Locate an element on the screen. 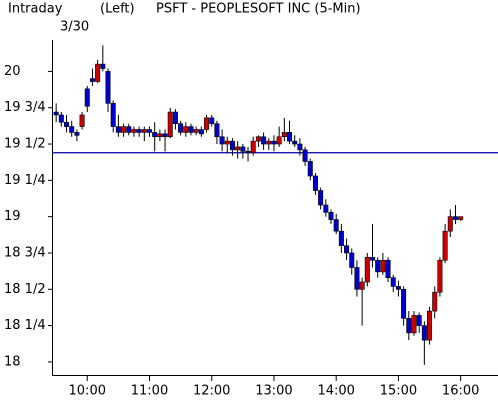 This screenshot has width=498, height=402. y-tick-label: 18 3/4 is located at coordinates (25, 252).